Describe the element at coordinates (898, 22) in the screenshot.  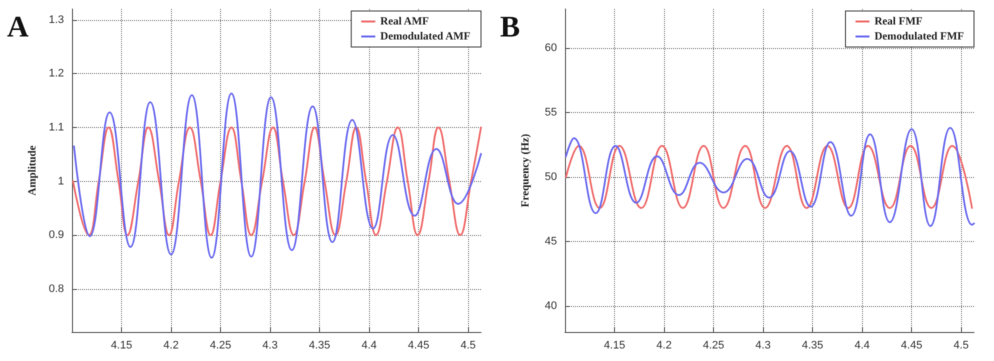
I see `legend-label: Real FMF` at that location.